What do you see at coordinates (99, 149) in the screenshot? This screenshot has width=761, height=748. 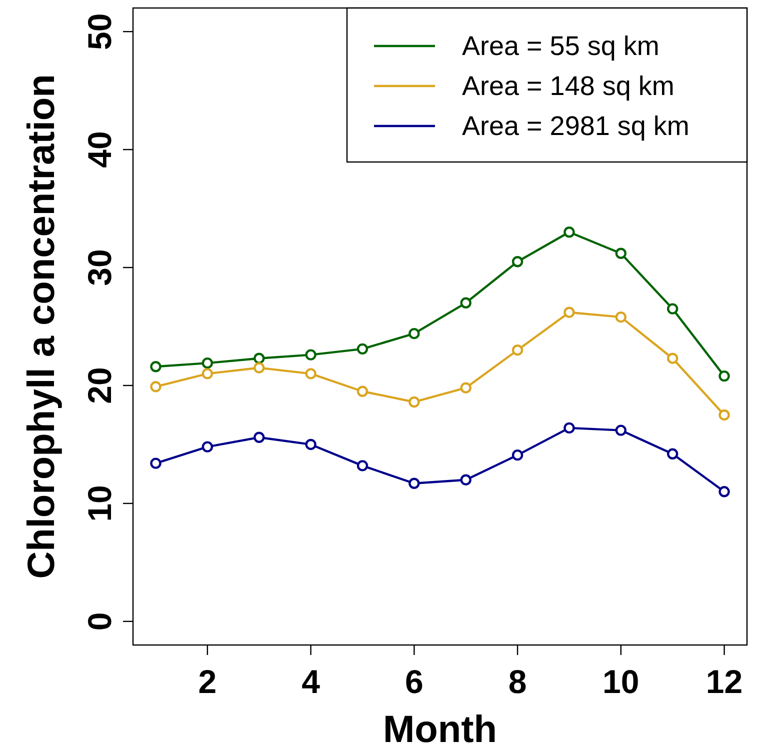 I see `y-tick-label: 40` at bounding box center [99, 149].